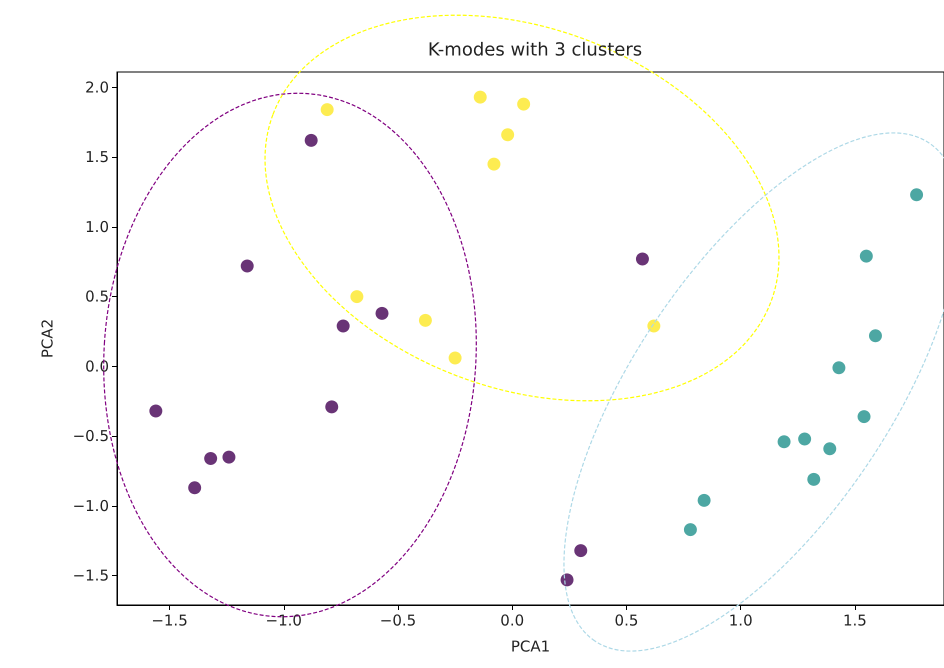 The height and width of the screenshot is (668, 944). What do you see at coordinates (169, 621) in the screenshot?
I see `x-tick-label: −1.5` at bounding box center [169, 621].